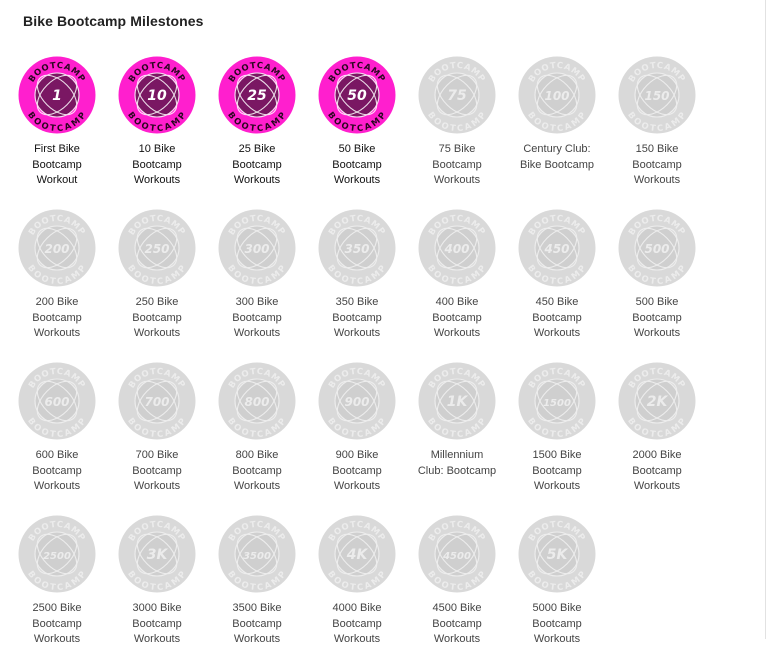  Describe the element at coordinates (257, 96) in the screenshot. I see `badge-value: 25` at that location.